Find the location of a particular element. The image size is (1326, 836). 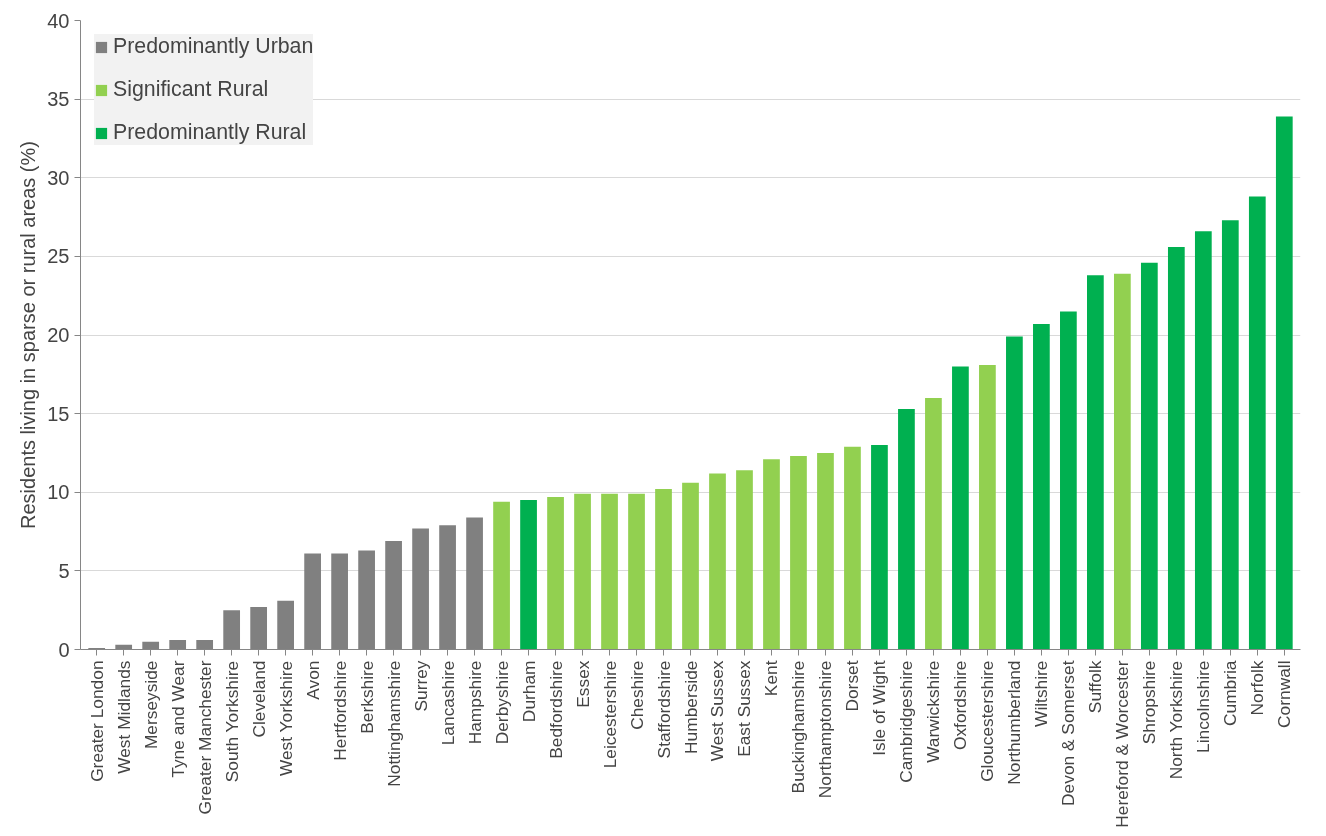

x-tick-label: Leicestershire is located at coordinates (609, 714).